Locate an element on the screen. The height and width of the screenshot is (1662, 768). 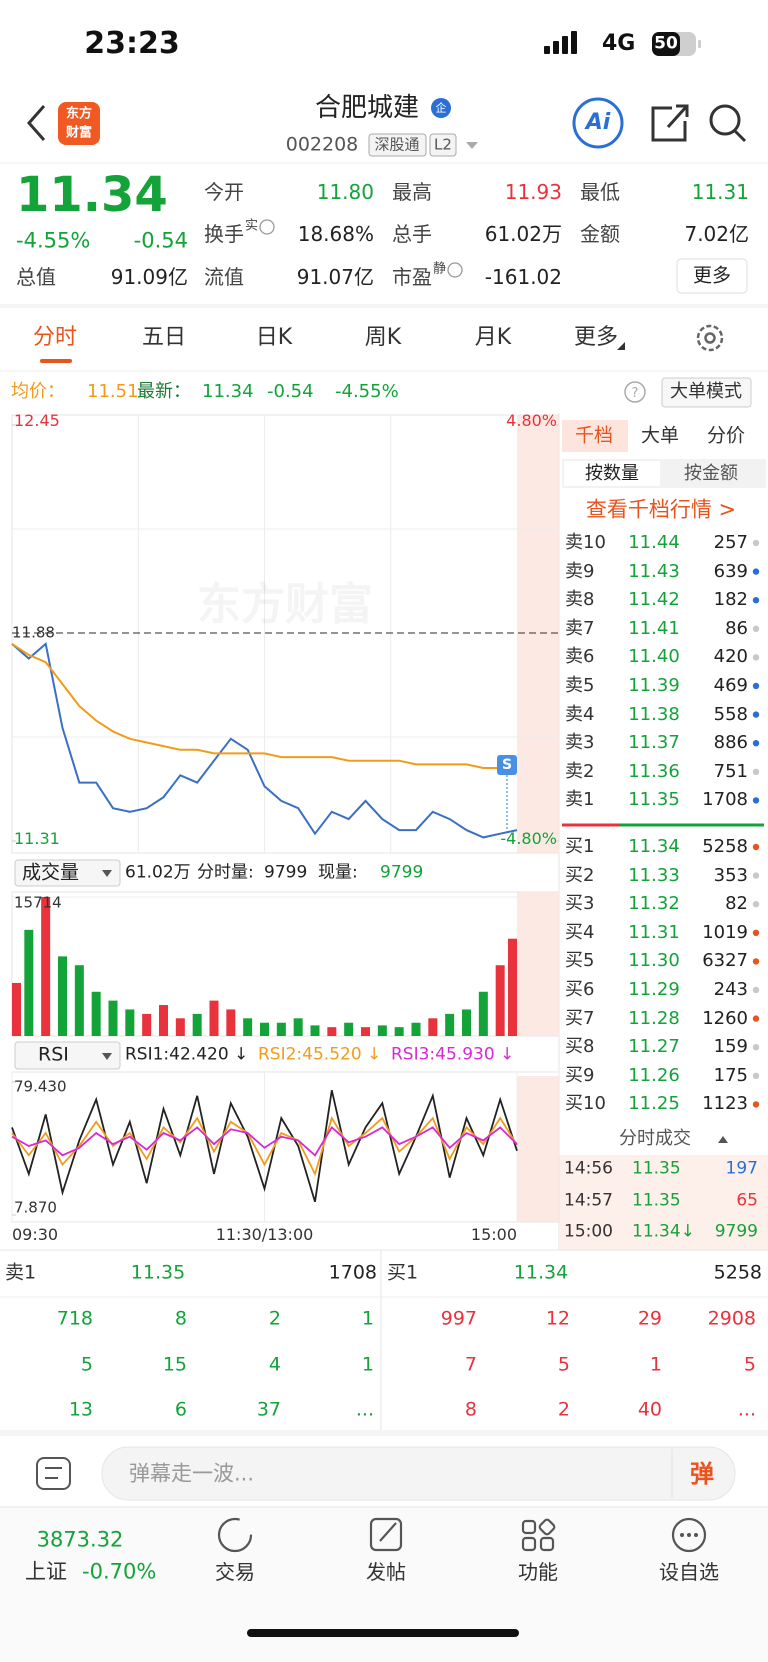
depth-mode: 按金额 is located at coordinates (711, 473).